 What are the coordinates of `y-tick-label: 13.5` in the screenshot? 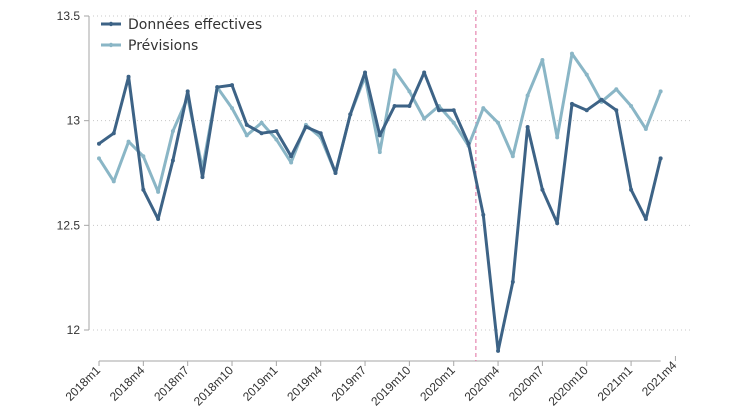 It's located at (69, 16).